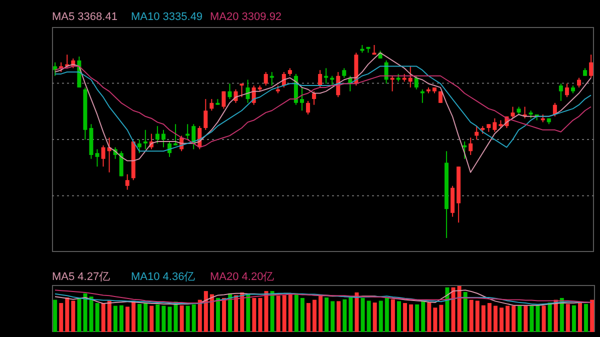 Image resolution: width=600 pixels, height=337 pixels. Describe the element at coordinates (246, 17) in the screenshot. I see `text: MA20 3309.92` at that location.